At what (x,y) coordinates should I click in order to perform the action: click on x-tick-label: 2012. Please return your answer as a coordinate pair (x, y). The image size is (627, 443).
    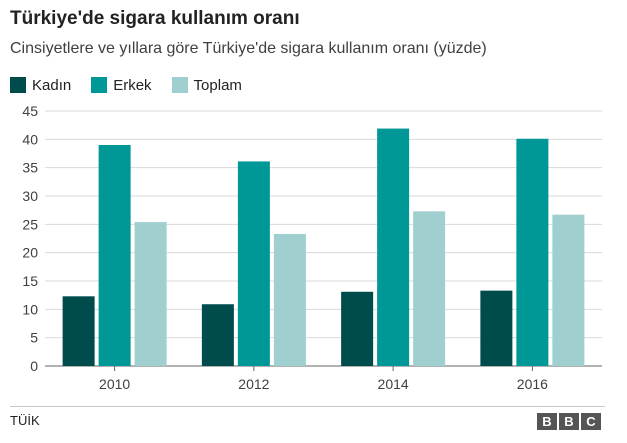
    Looking at the image, I should click on (253, 384).